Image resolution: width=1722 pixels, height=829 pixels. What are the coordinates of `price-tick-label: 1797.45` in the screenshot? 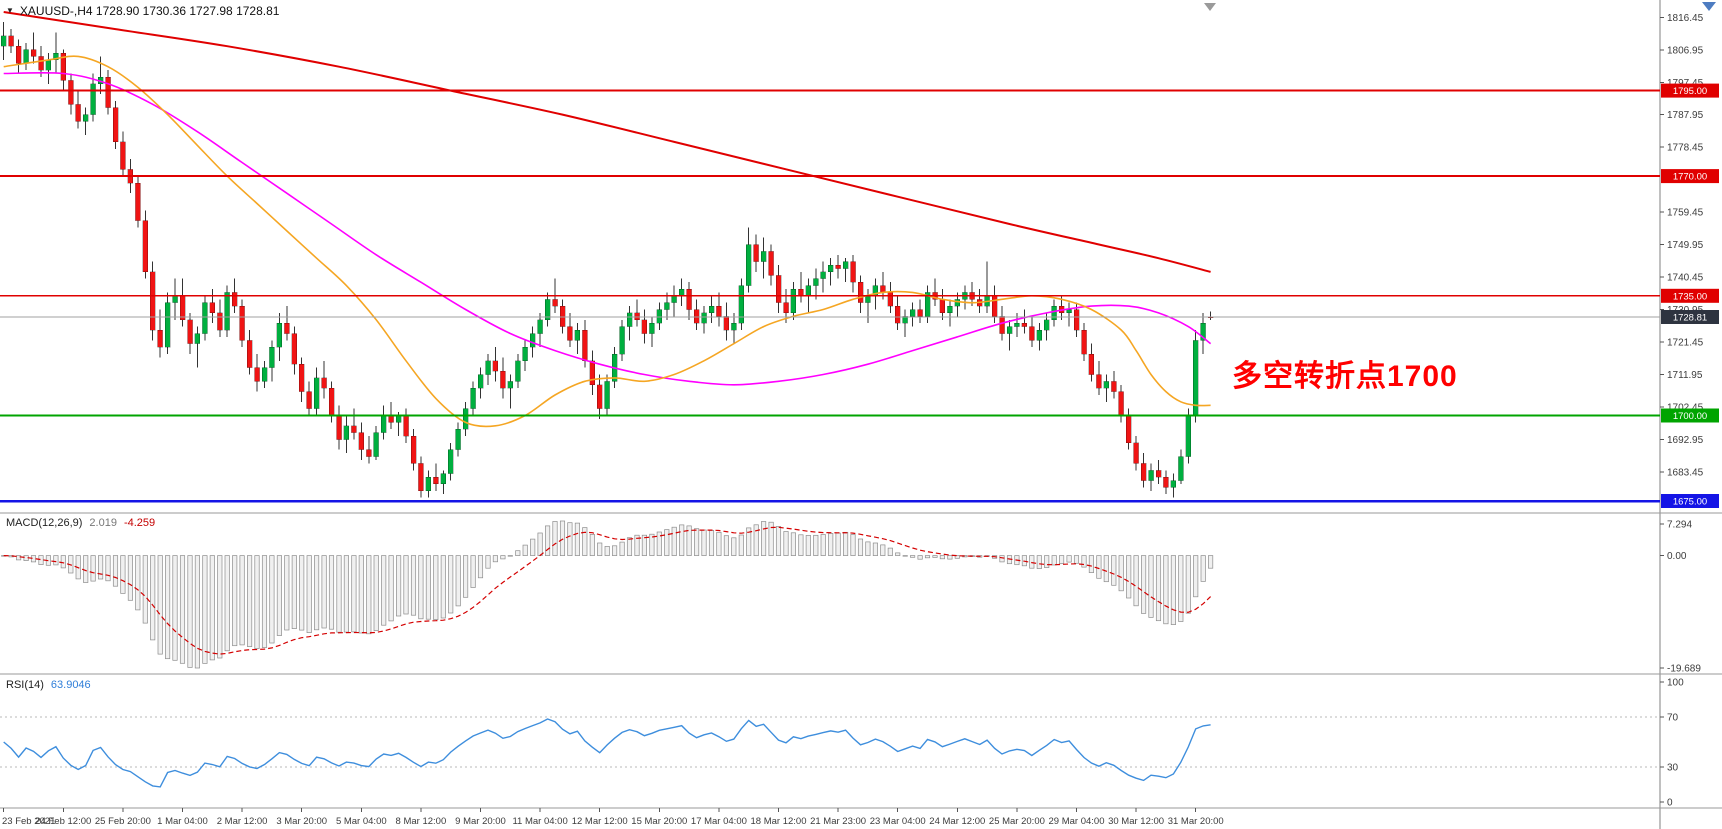 It's located at (1685, 83).